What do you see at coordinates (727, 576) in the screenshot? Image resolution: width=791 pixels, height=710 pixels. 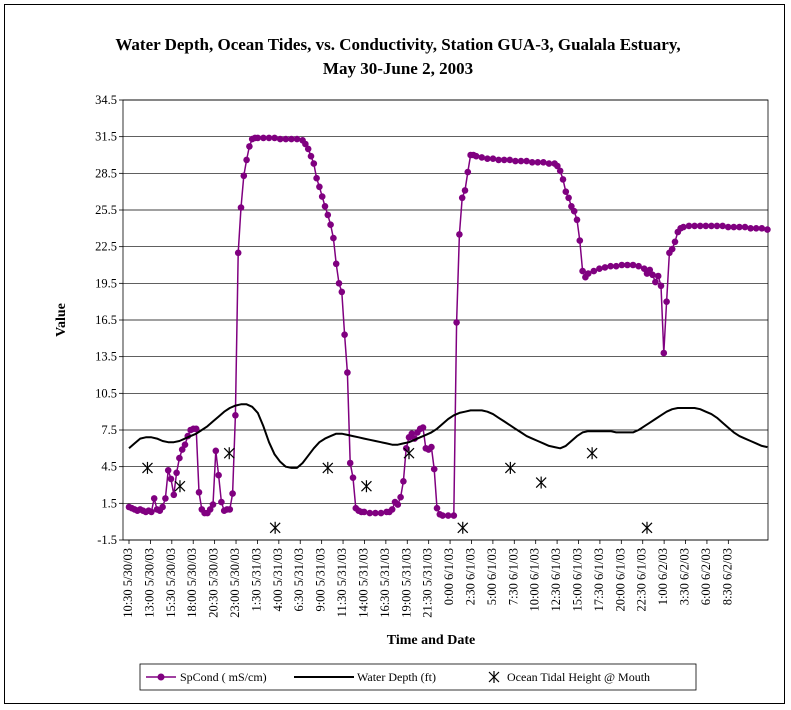 I see `x-tick-label: 8:30 6/2/03` at bounding box center [727, 576].